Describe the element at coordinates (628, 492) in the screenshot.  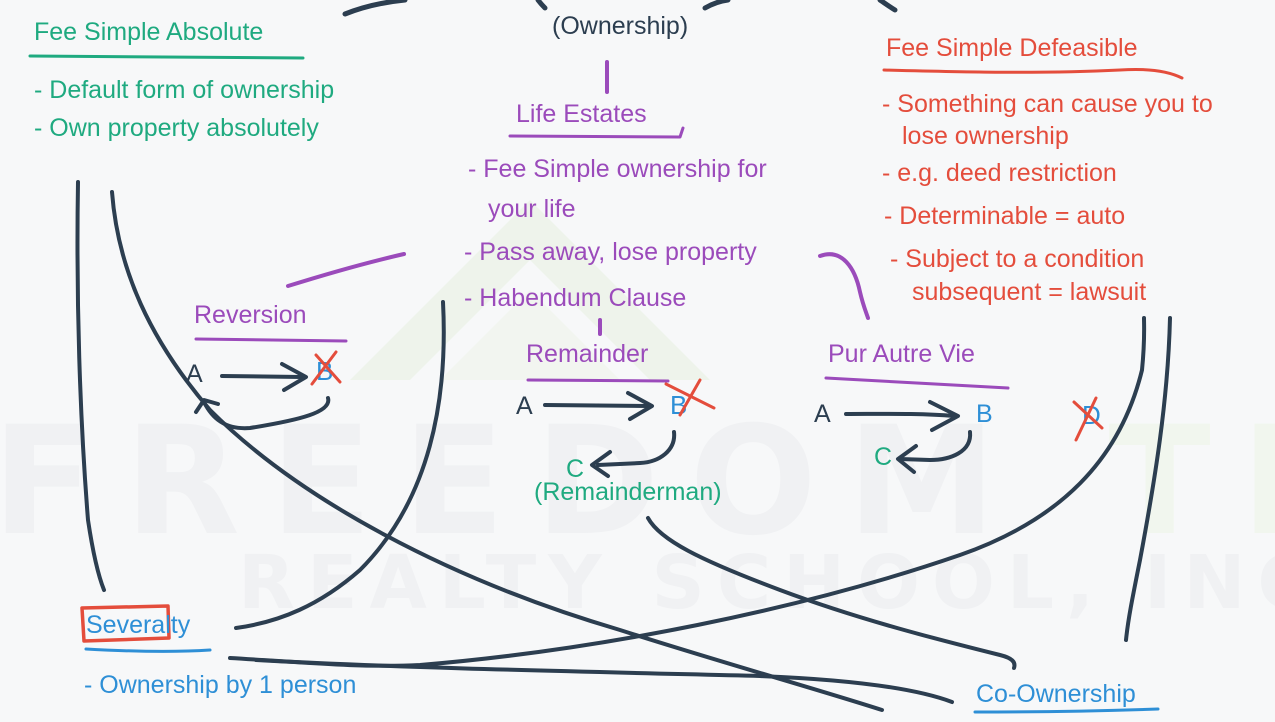
I see `remainderman-label: (Remainderman)` at that location.